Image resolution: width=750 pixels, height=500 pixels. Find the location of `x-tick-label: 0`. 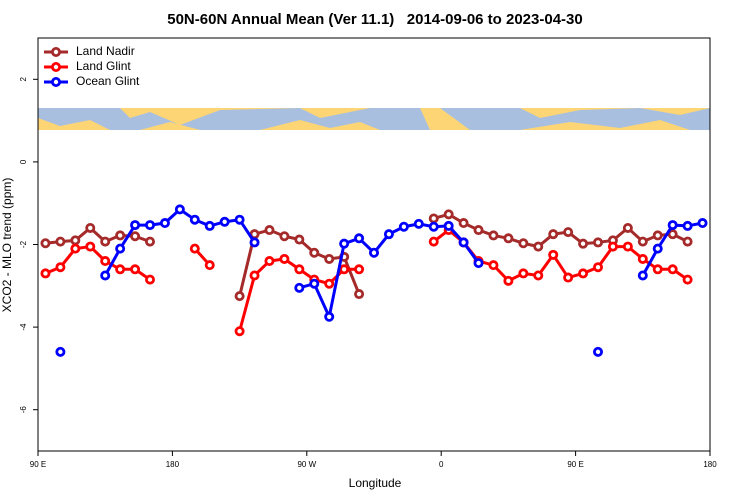

x-tick-label: 0 is located at coordinates (441, 464).